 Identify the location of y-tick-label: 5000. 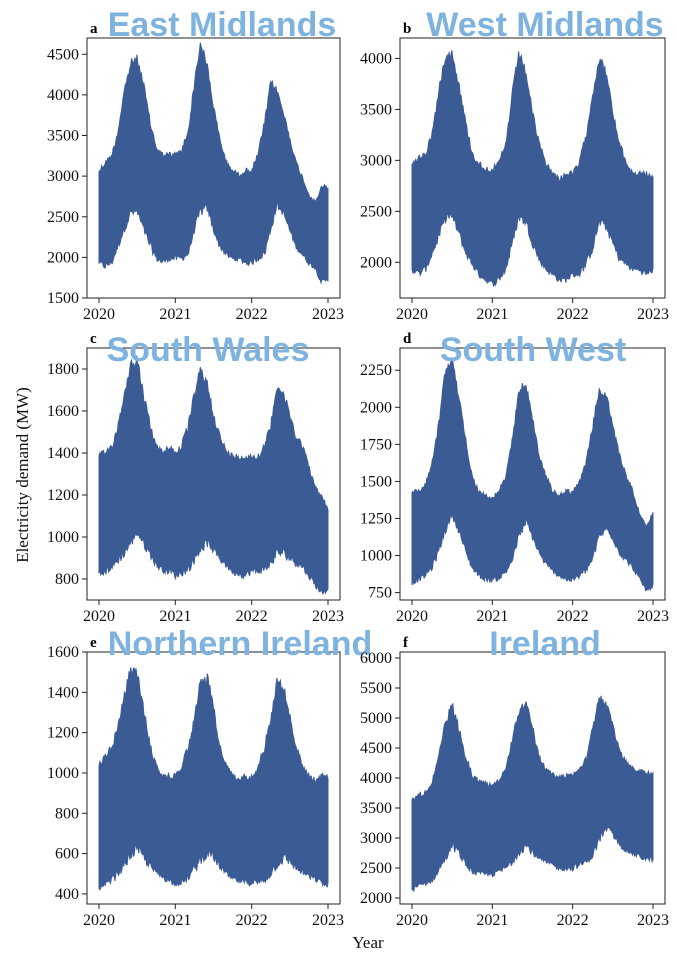
(376, 718).